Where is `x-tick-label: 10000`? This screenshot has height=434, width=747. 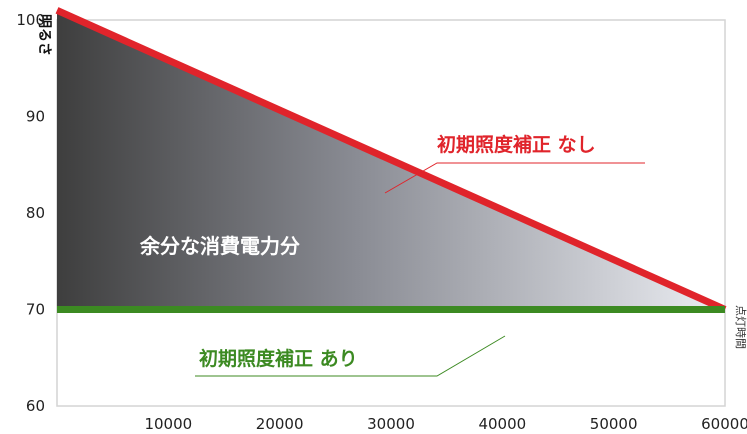
x-tick-label: 10000 is located at coordinates (168, 424).